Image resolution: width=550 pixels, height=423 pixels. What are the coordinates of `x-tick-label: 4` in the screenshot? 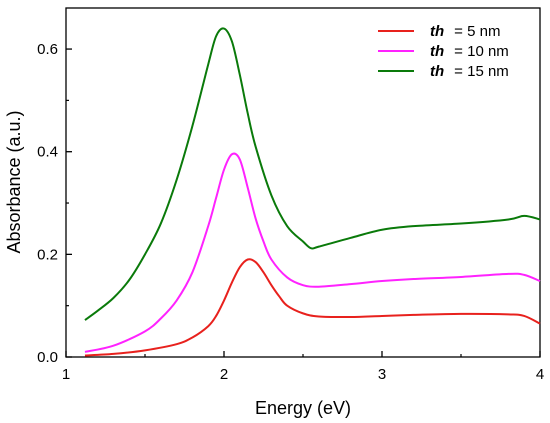 It's located at (540, 374).